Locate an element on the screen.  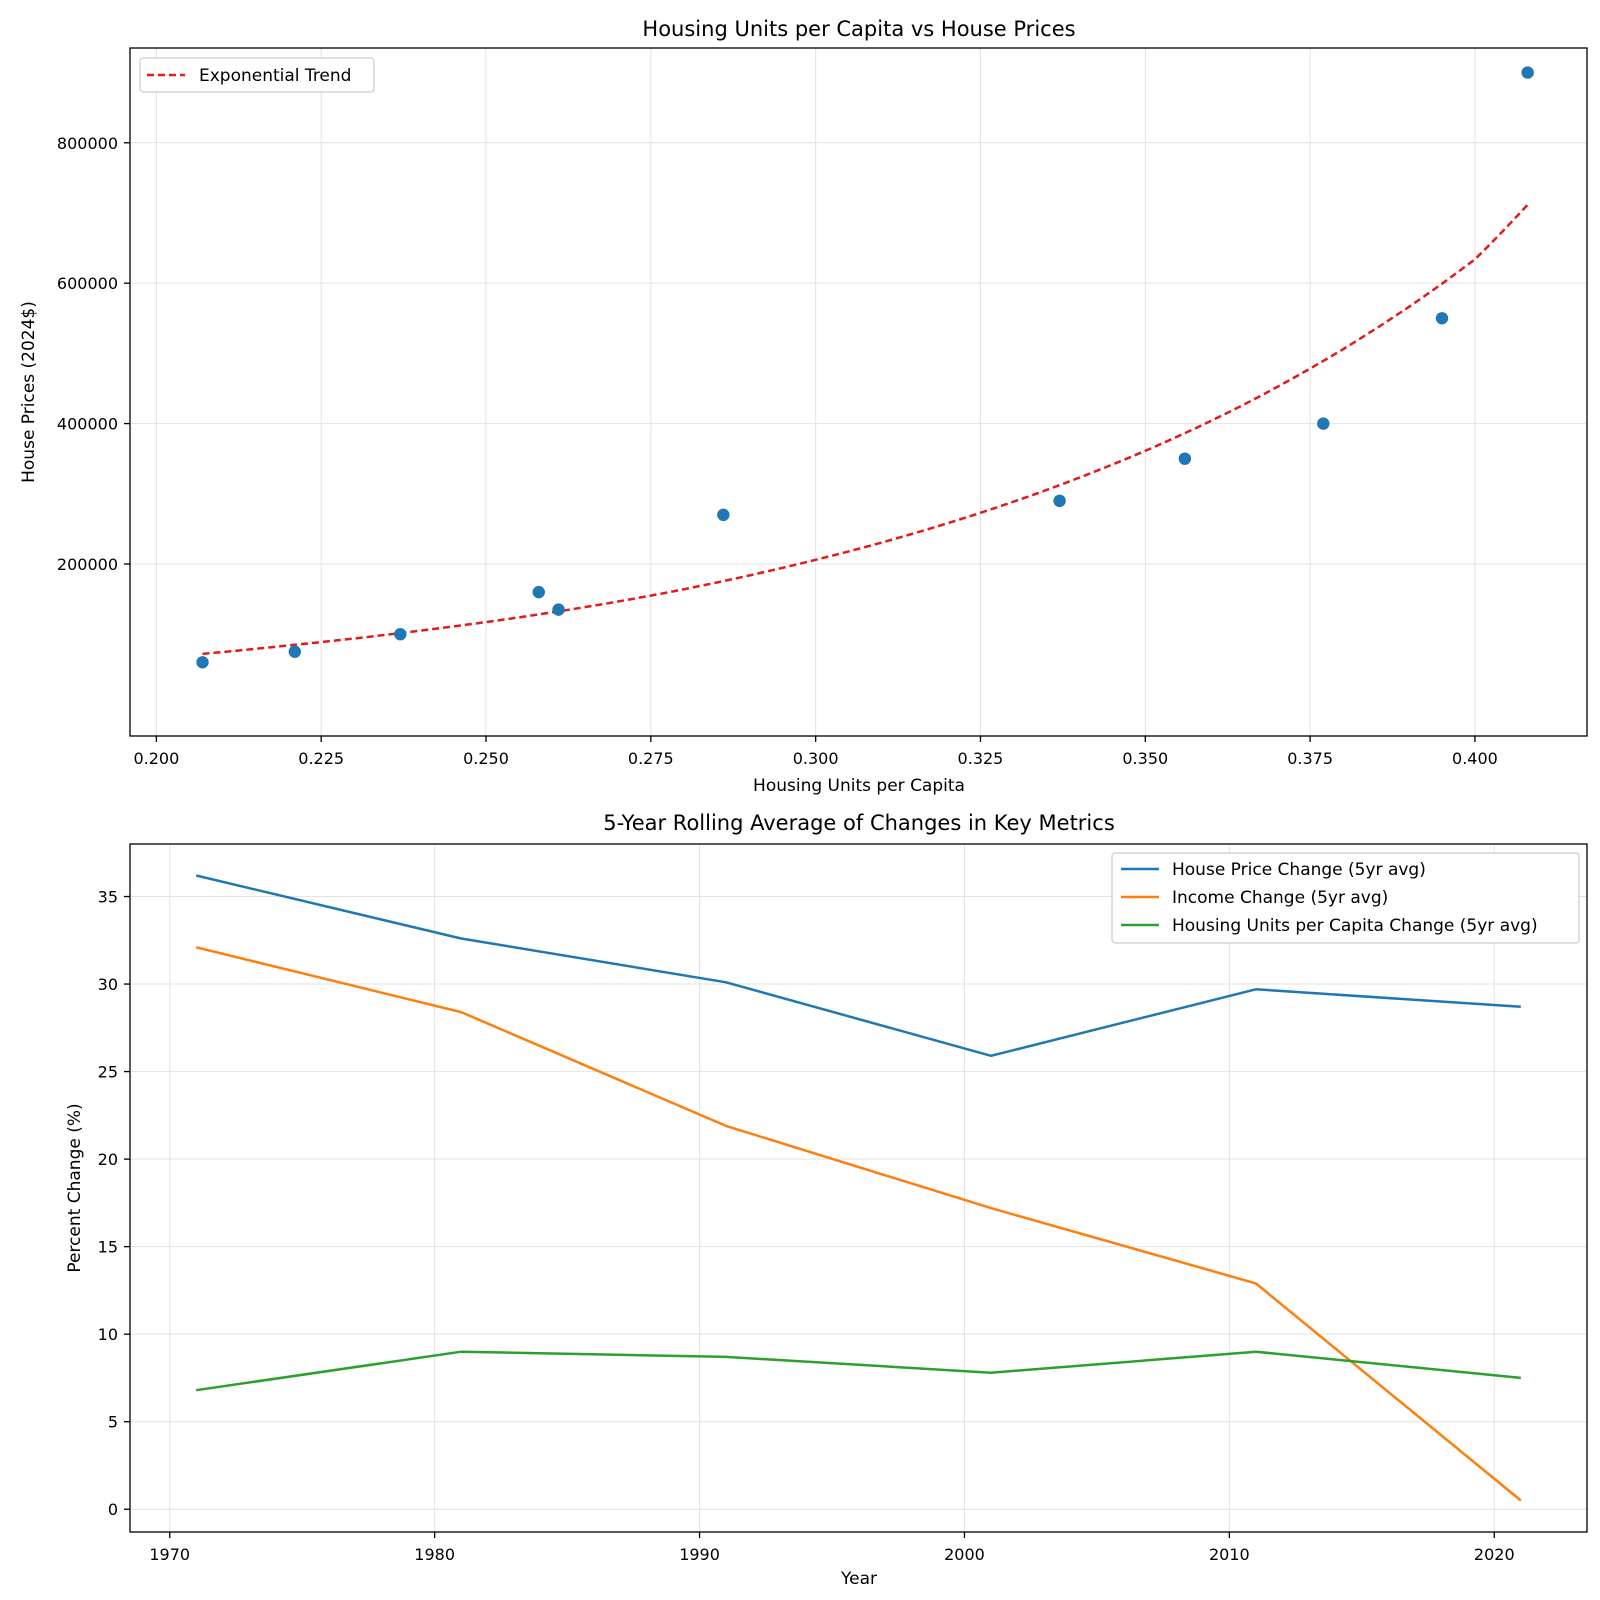
line-legend-house-price-label: House Price Change (5yr avg) is located at coordinates (1299, 870).